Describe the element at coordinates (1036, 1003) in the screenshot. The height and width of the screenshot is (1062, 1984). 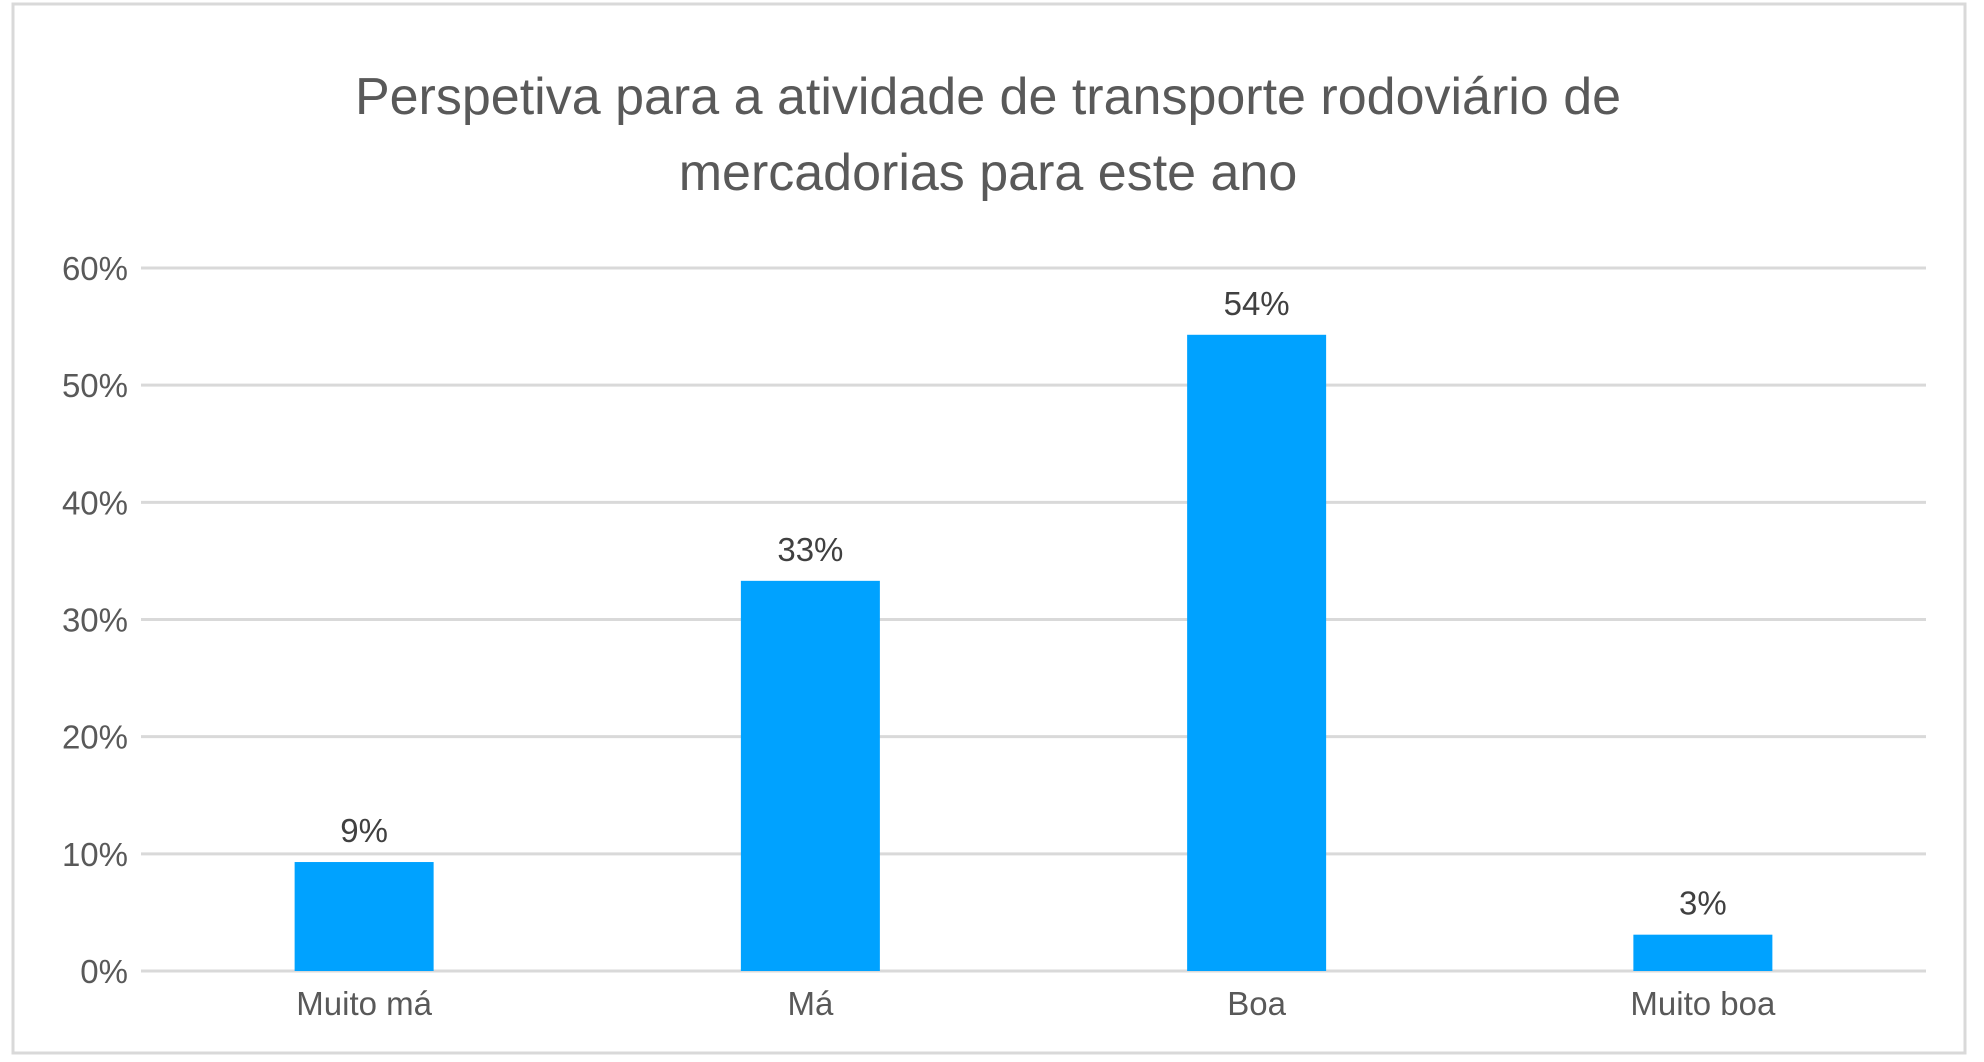
I see `x-axis-ticks: Muito má Má Boa Muito boa` at that location.